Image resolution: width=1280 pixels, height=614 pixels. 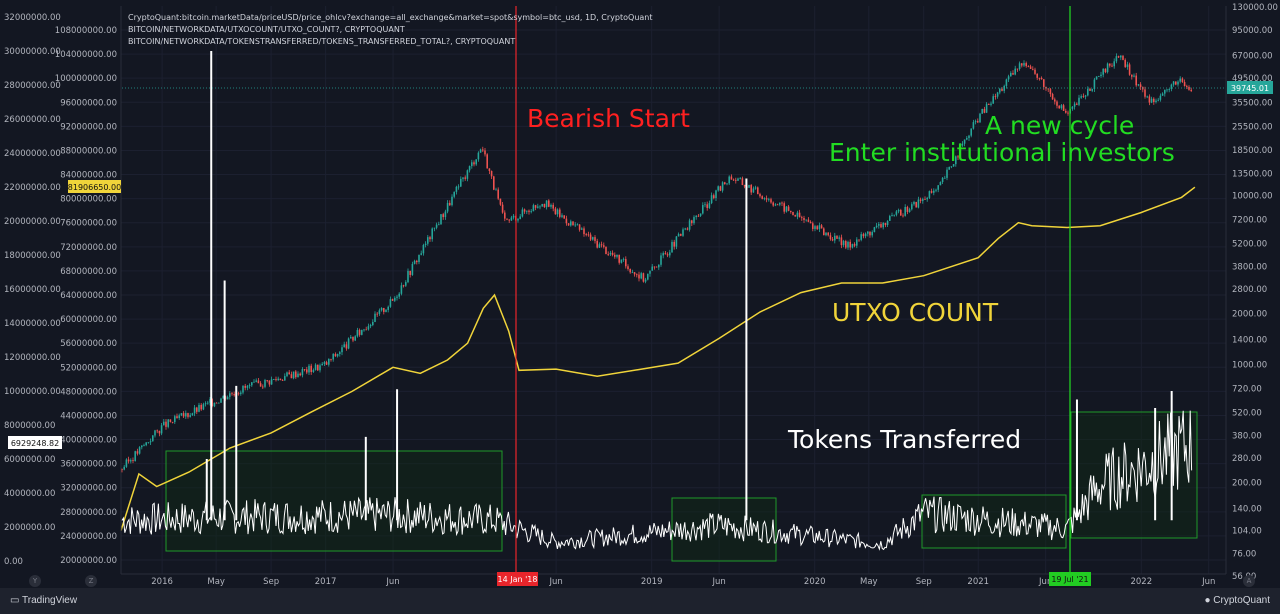 I want to click on y-axis-tick-outer: 18000000.00, so click(x=32, y=256).